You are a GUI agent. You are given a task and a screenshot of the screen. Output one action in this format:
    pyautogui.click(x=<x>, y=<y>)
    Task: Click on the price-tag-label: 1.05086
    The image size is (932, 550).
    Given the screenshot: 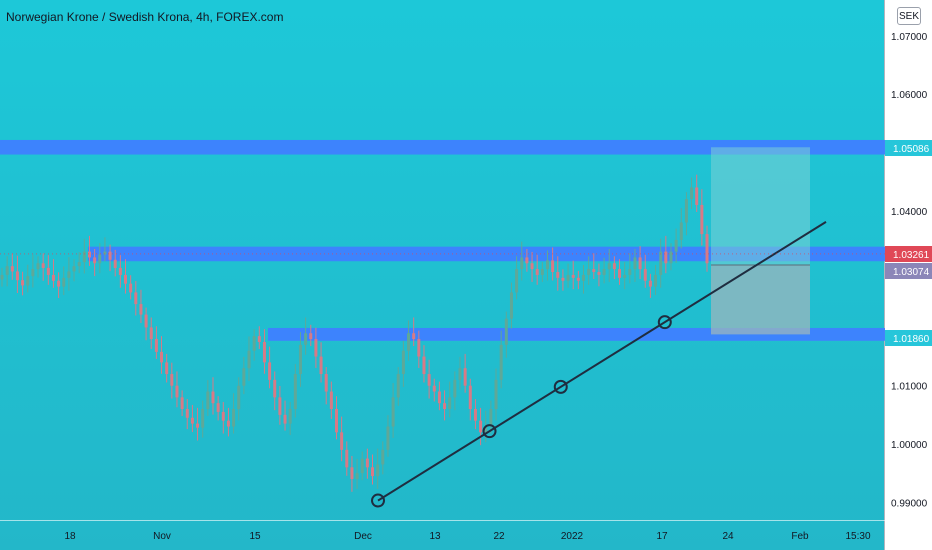 What is the action you would take?
    pyautogui.click(x=911, y=149)
    